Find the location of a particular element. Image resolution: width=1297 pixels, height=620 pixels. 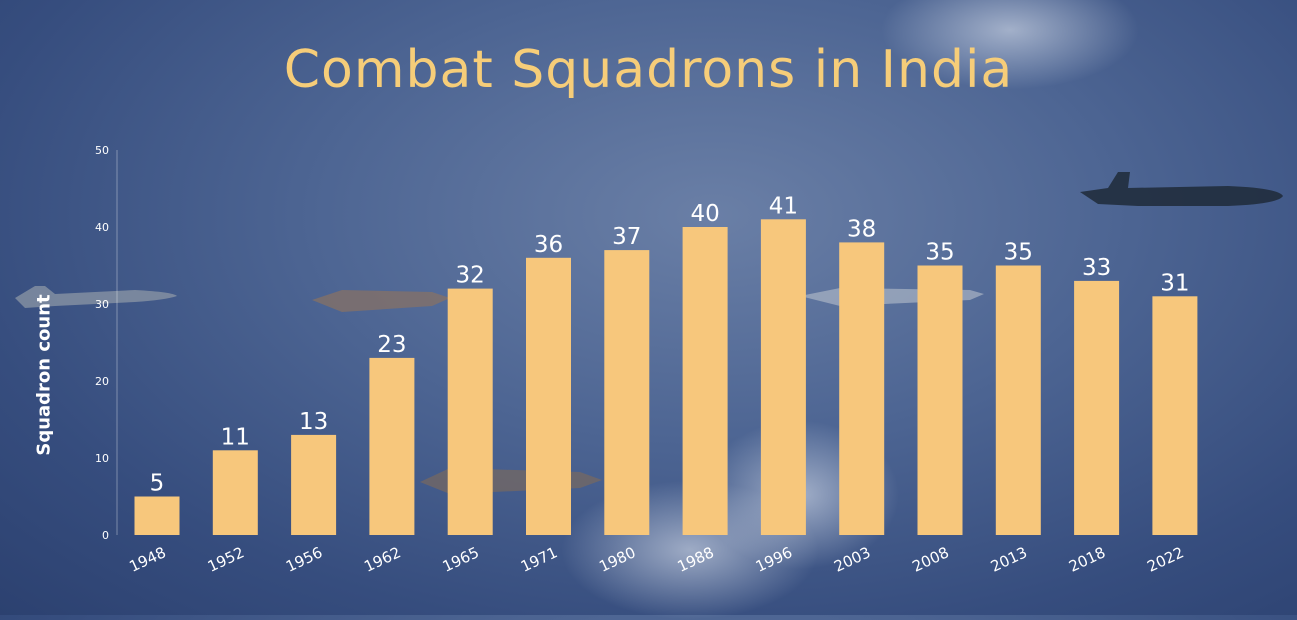

data-label: 31 is located at coordinates (1174, 283).